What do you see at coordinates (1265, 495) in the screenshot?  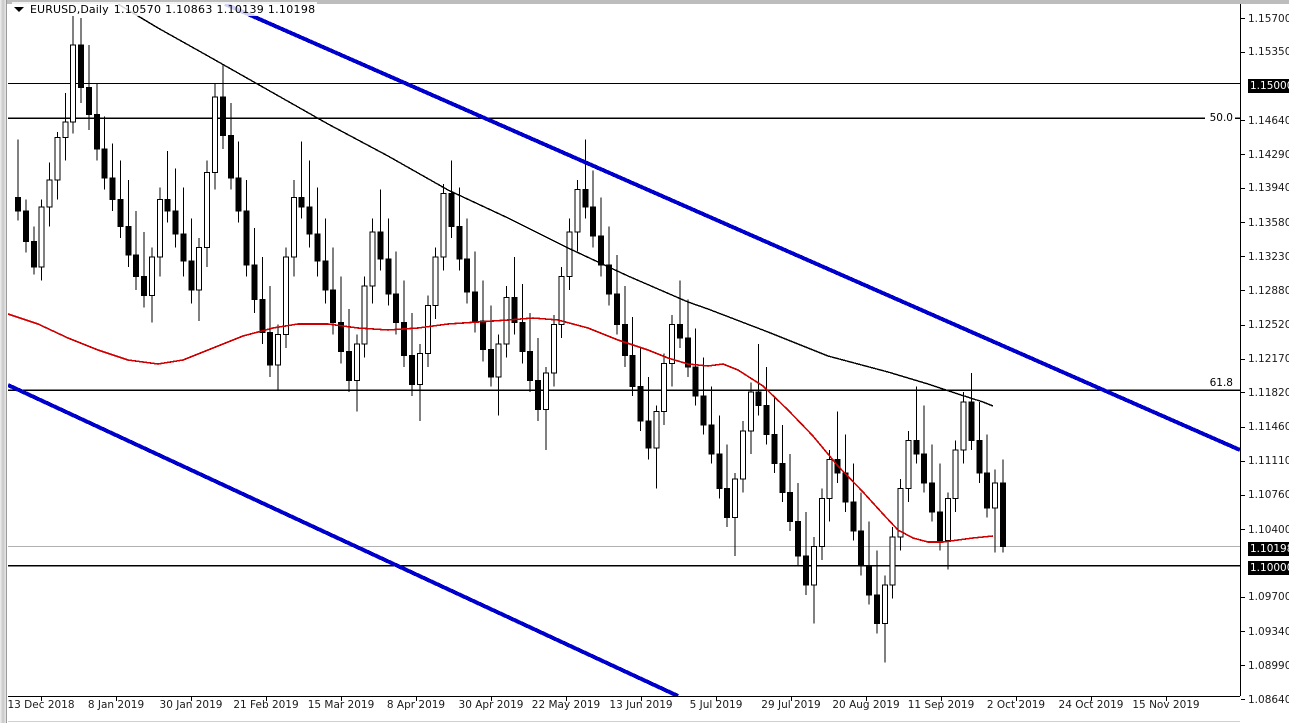 I see `price-tick: 1.10760` at bounding box center [1265, 495].